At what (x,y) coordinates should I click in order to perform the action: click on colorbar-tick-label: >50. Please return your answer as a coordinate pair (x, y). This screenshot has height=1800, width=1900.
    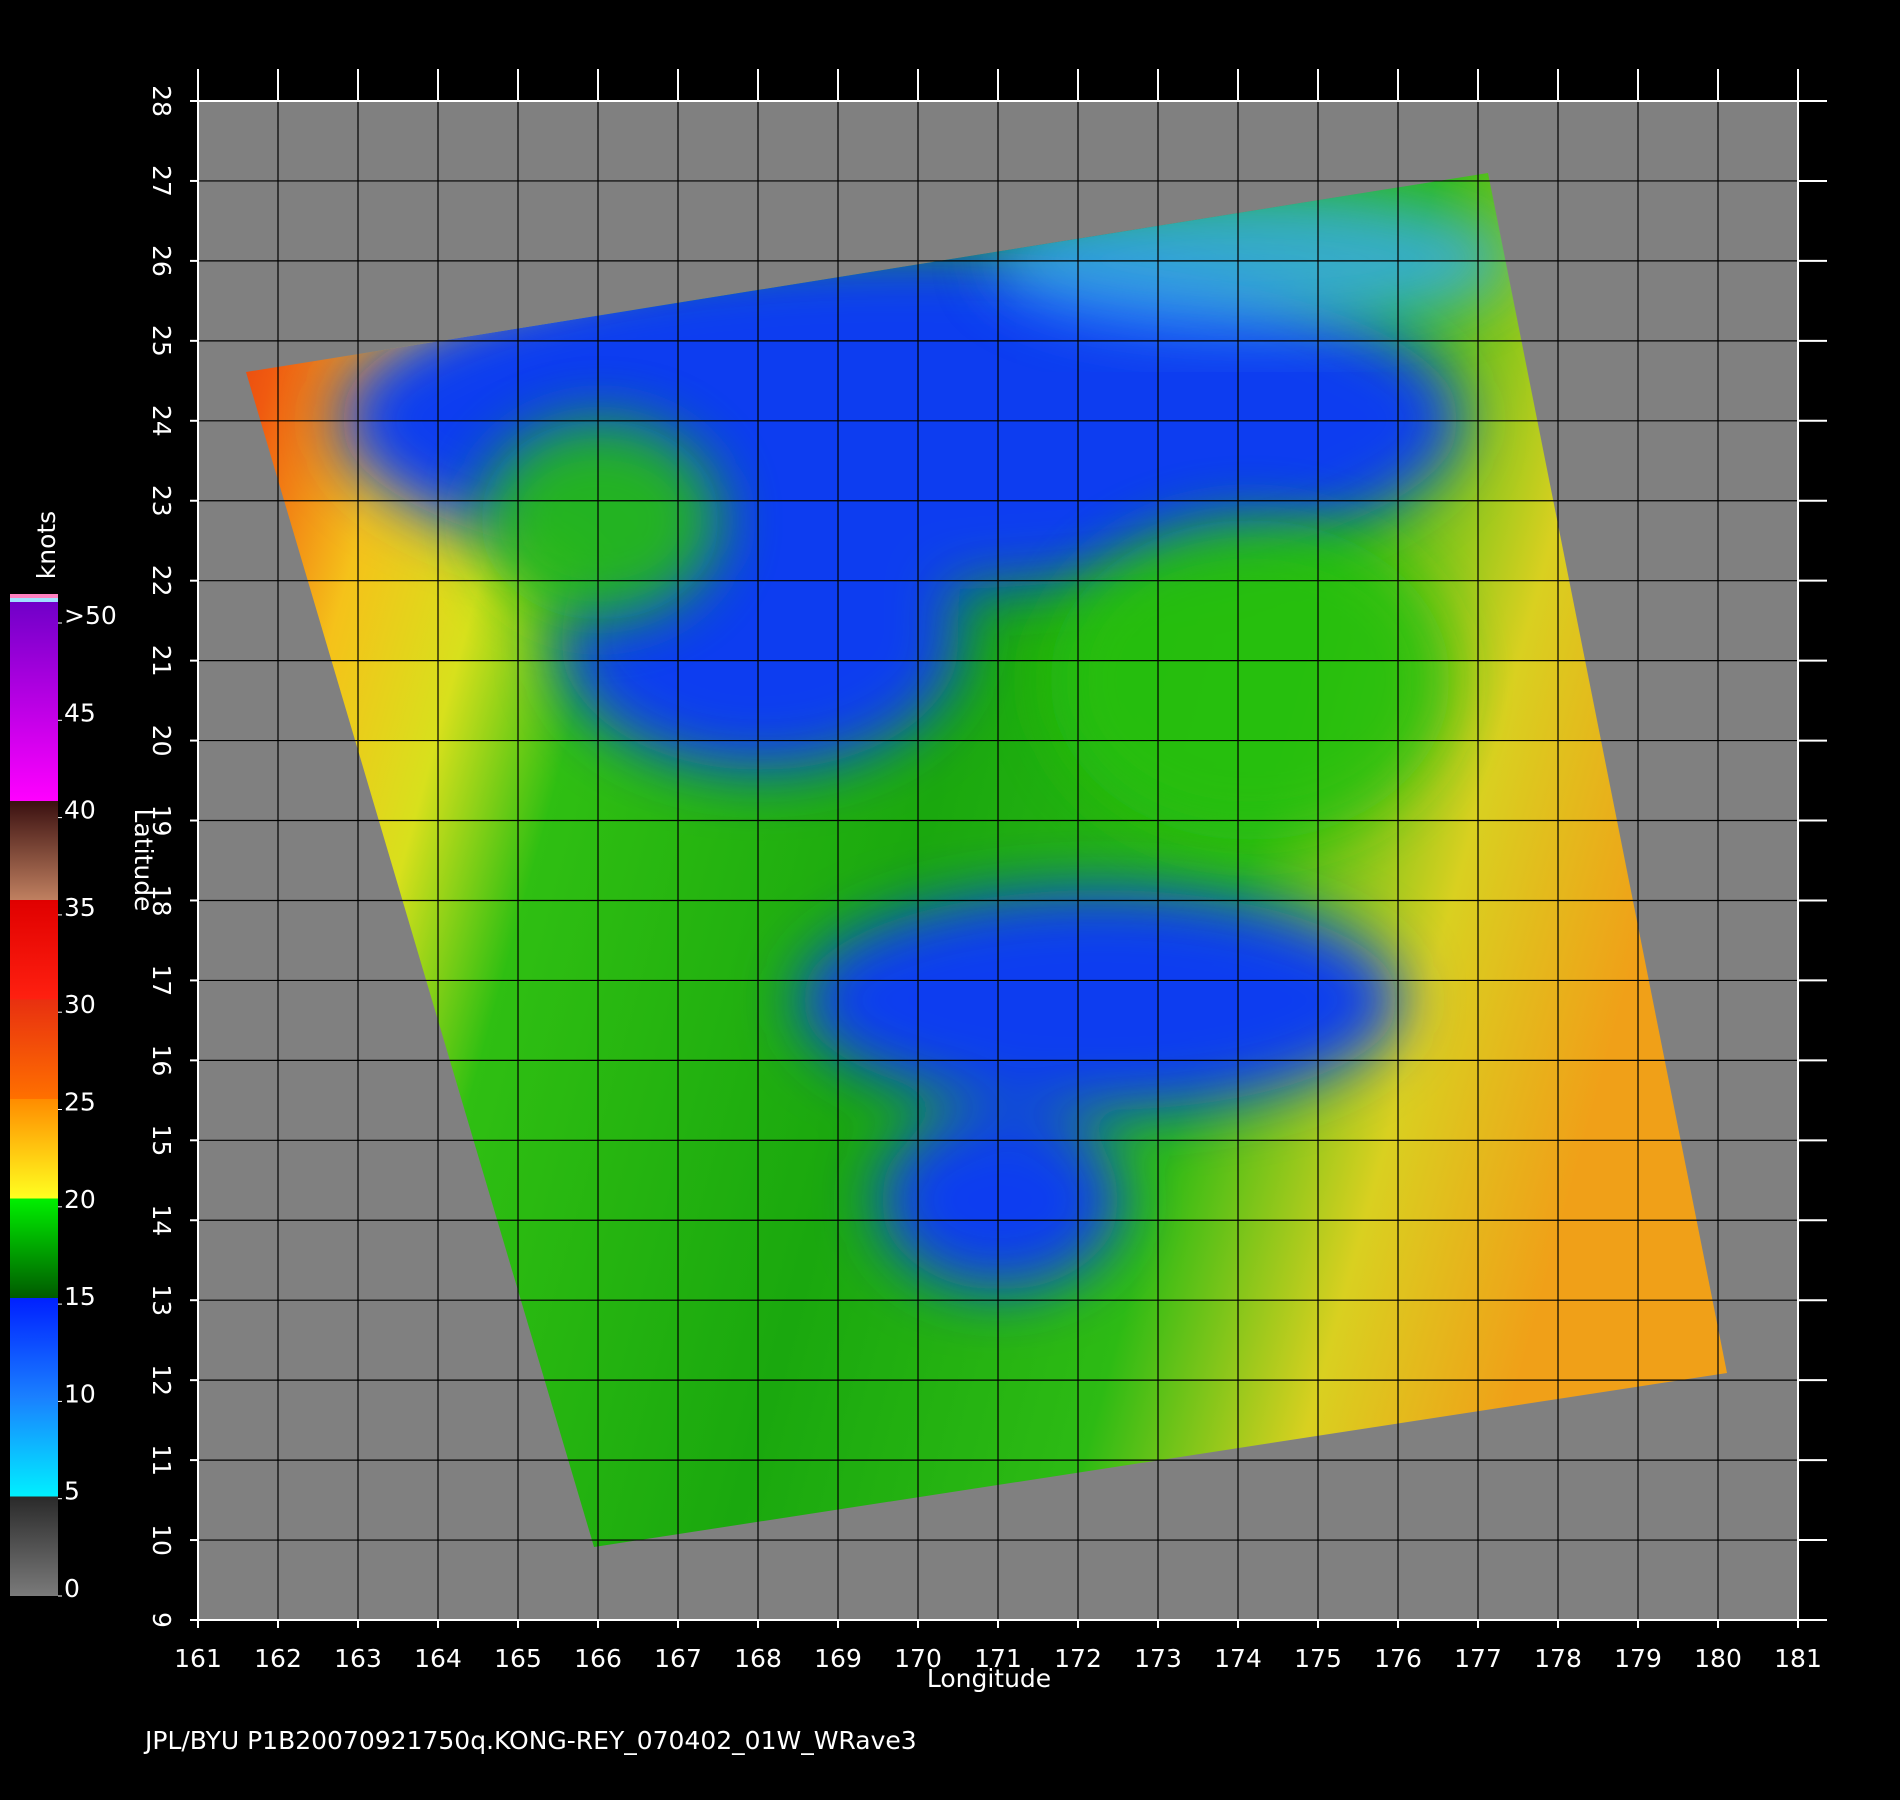
    Looking at the image, I should click on (90, 615).